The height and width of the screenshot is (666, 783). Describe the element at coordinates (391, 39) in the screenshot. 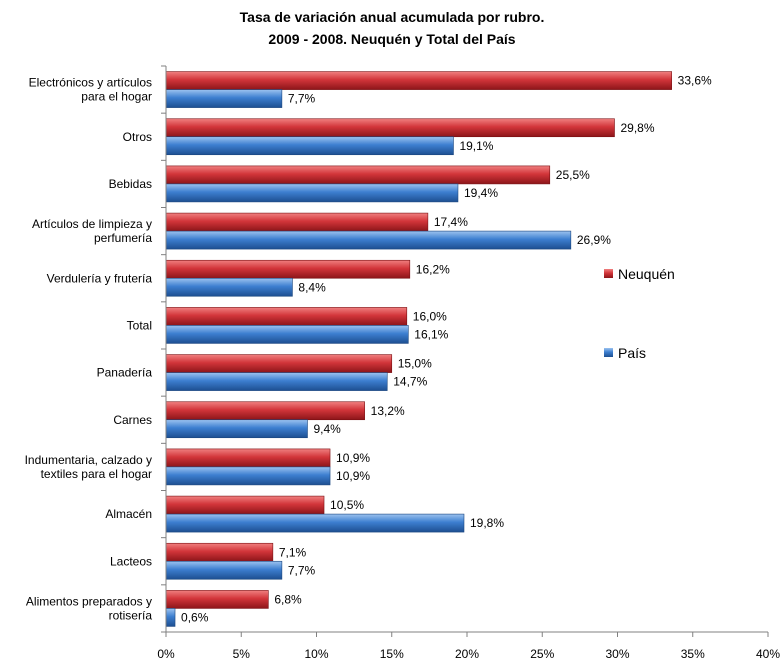

I see `chart-title-line-2: 2009 - 2008. Neuquén y Total del País` at that location.